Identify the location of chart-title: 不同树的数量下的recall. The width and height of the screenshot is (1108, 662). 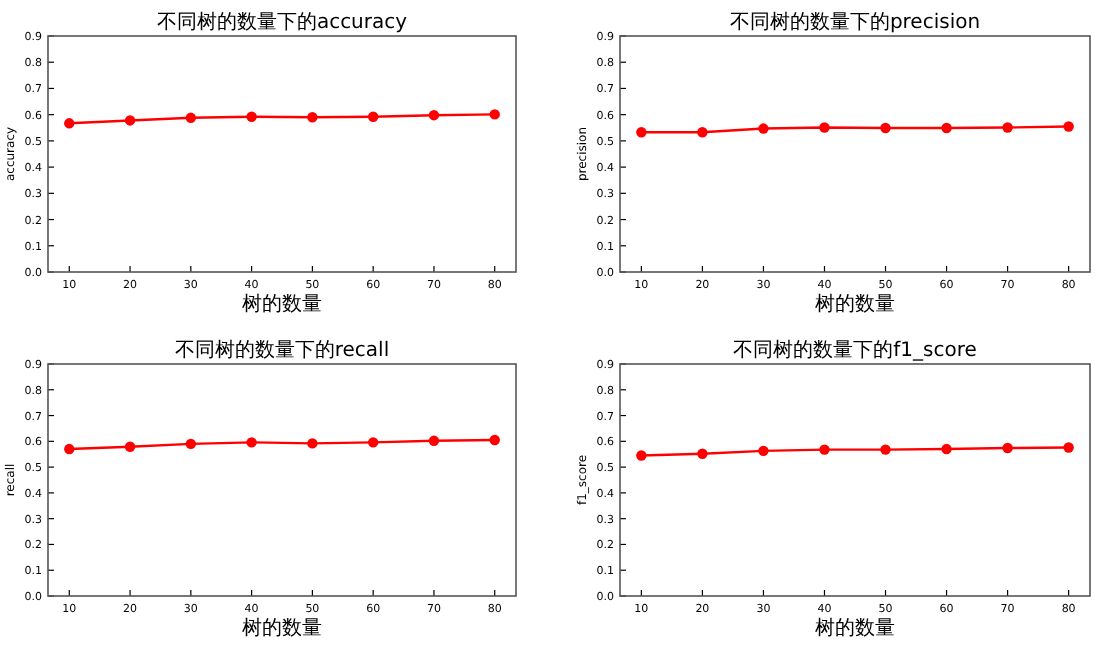
(282, 350).